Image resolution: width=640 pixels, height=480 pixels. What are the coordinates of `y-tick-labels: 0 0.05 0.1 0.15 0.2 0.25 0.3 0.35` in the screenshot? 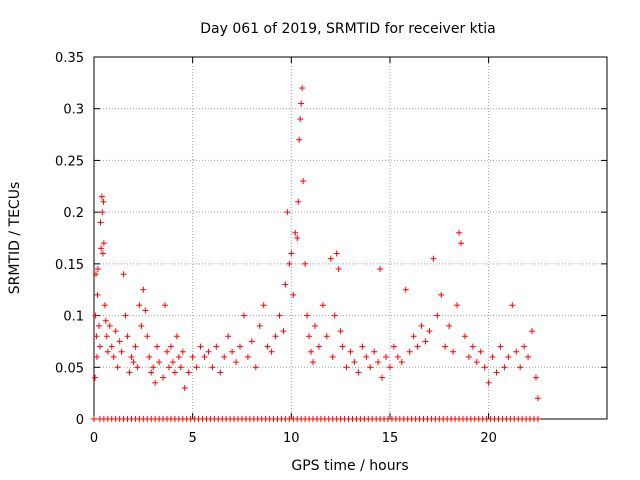 It's located at (69, 239).